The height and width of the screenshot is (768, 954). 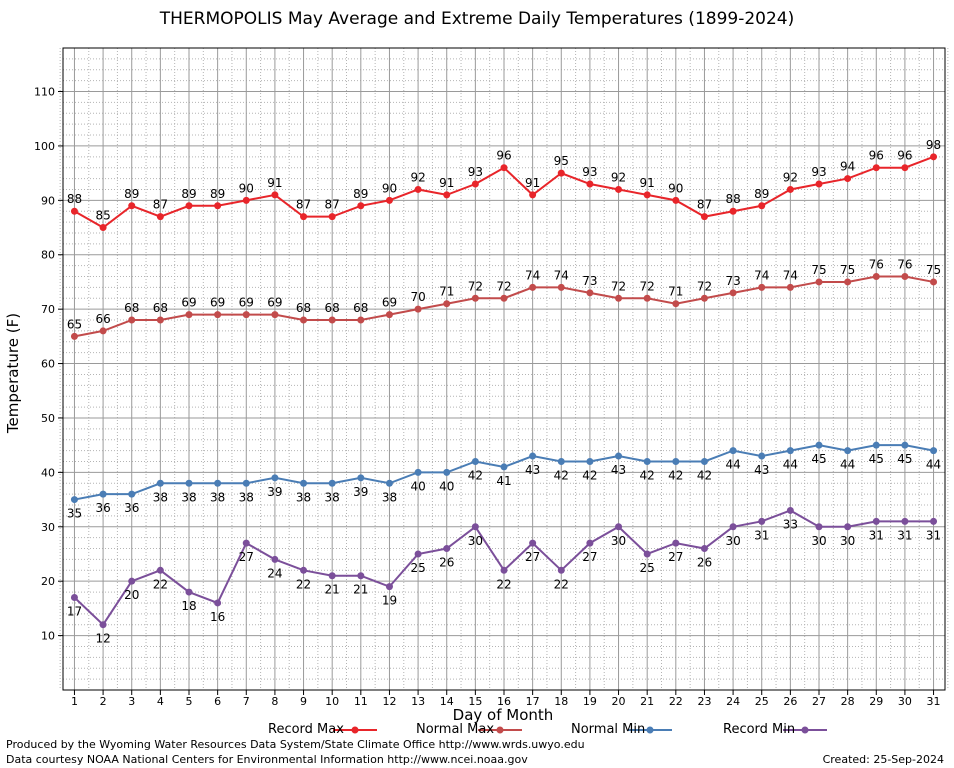 What do you see at coordinates (475, 541) in the screenshot?
I see `record-min-data-label: 30` at bounding box center [475, 541].